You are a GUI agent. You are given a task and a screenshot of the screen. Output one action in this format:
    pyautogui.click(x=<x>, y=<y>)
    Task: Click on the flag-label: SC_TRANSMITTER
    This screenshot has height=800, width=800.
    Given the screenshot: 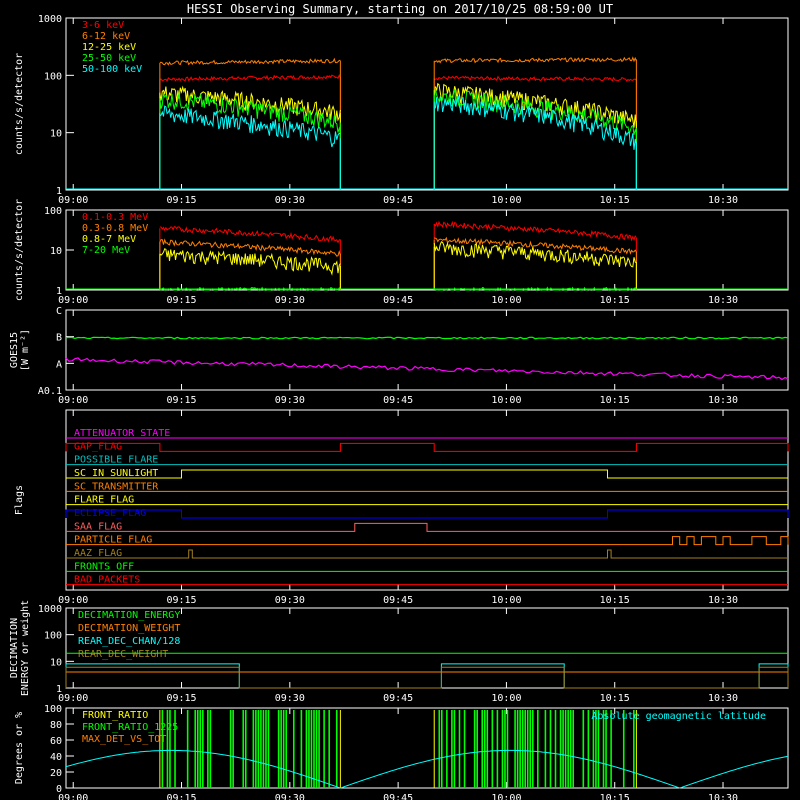 What is the action you would take?
    pyautogui.click(x=116, y=486)
    